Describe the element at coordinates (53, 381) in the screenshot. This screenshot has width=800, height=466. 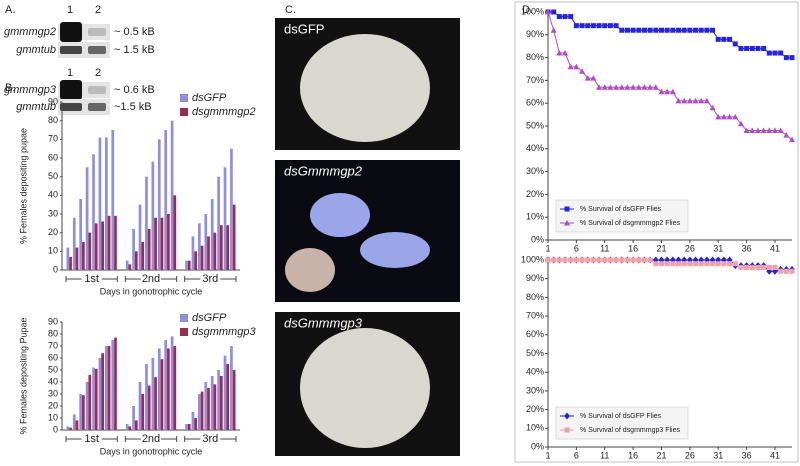
I see `y-tick-label: 40` at that location.